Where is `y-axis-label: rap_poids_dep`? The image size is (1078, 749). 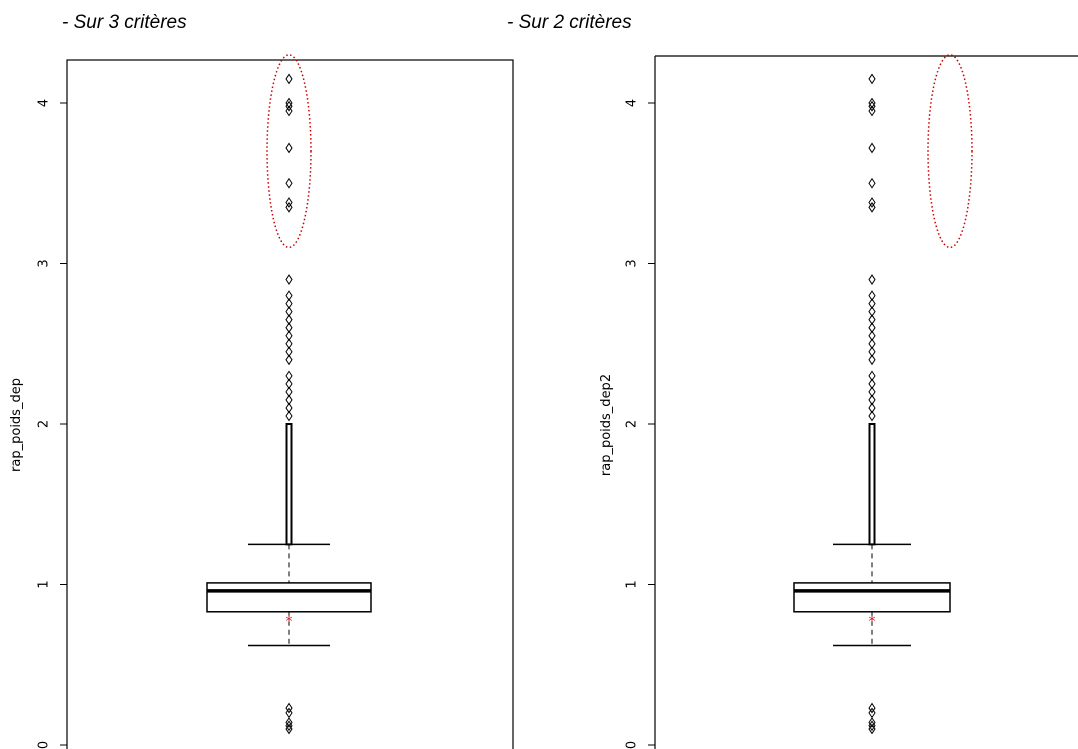 y-axis-label: rap_poids_dep is located at coordinates (16, 425).